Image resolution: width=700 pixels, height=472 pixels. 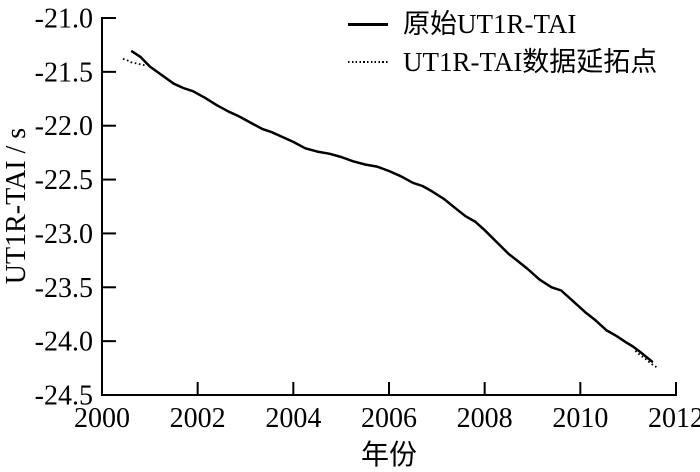 What do you see at coordinates (389, 418) in the screenshot?
I see `x-tick-label: 2006` at bounding box center [389, 418].